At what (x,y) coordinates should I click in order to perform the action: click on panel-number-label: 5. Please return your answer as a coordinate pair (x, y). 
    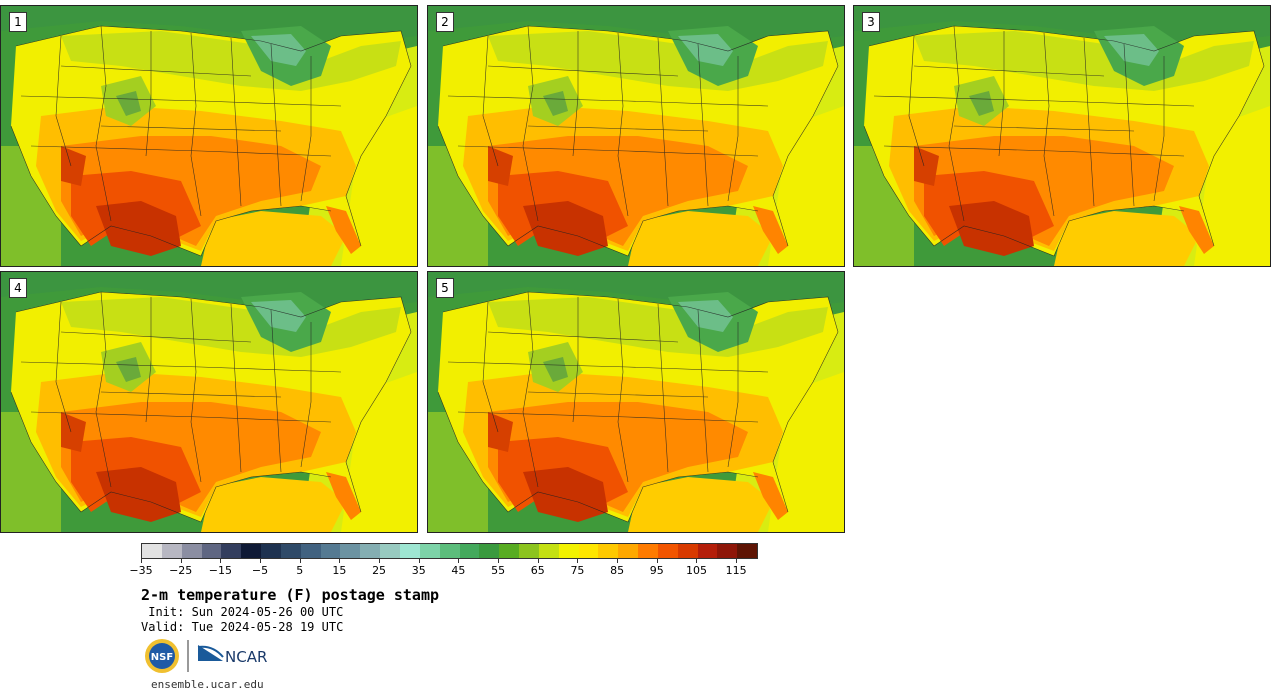
    Looking at the image, I should click on (445, 288).